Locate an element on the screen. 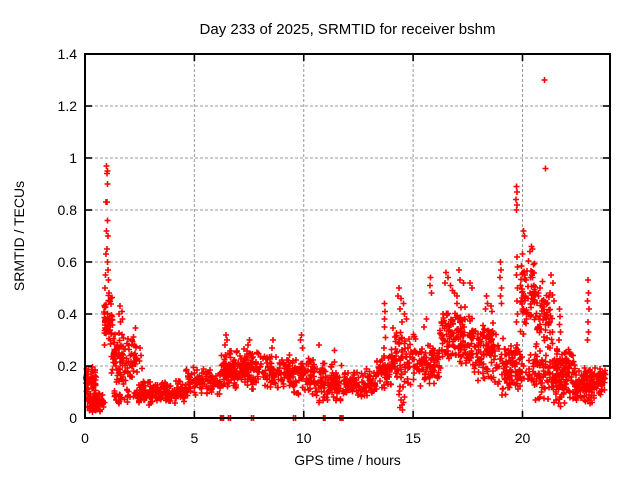 The height and width of the screenshot is (480, 640). x-tick-label: 15 is located at coordinates (413, 438).